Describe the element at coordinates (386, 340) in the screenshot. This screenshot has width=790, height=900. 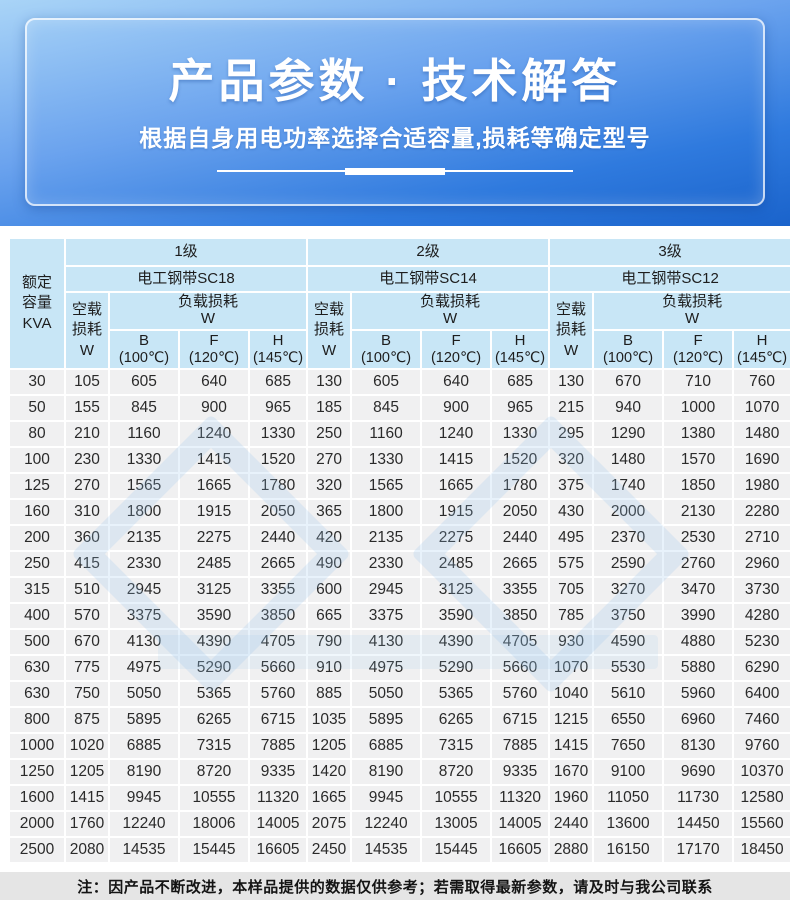
I see `temp-letter: B` at that location.